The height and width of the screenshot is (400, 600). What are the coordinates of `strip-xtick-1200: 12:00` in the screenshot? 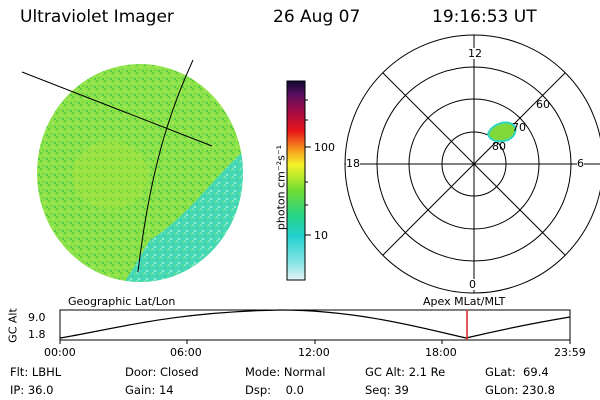 It's located at (314, 352).